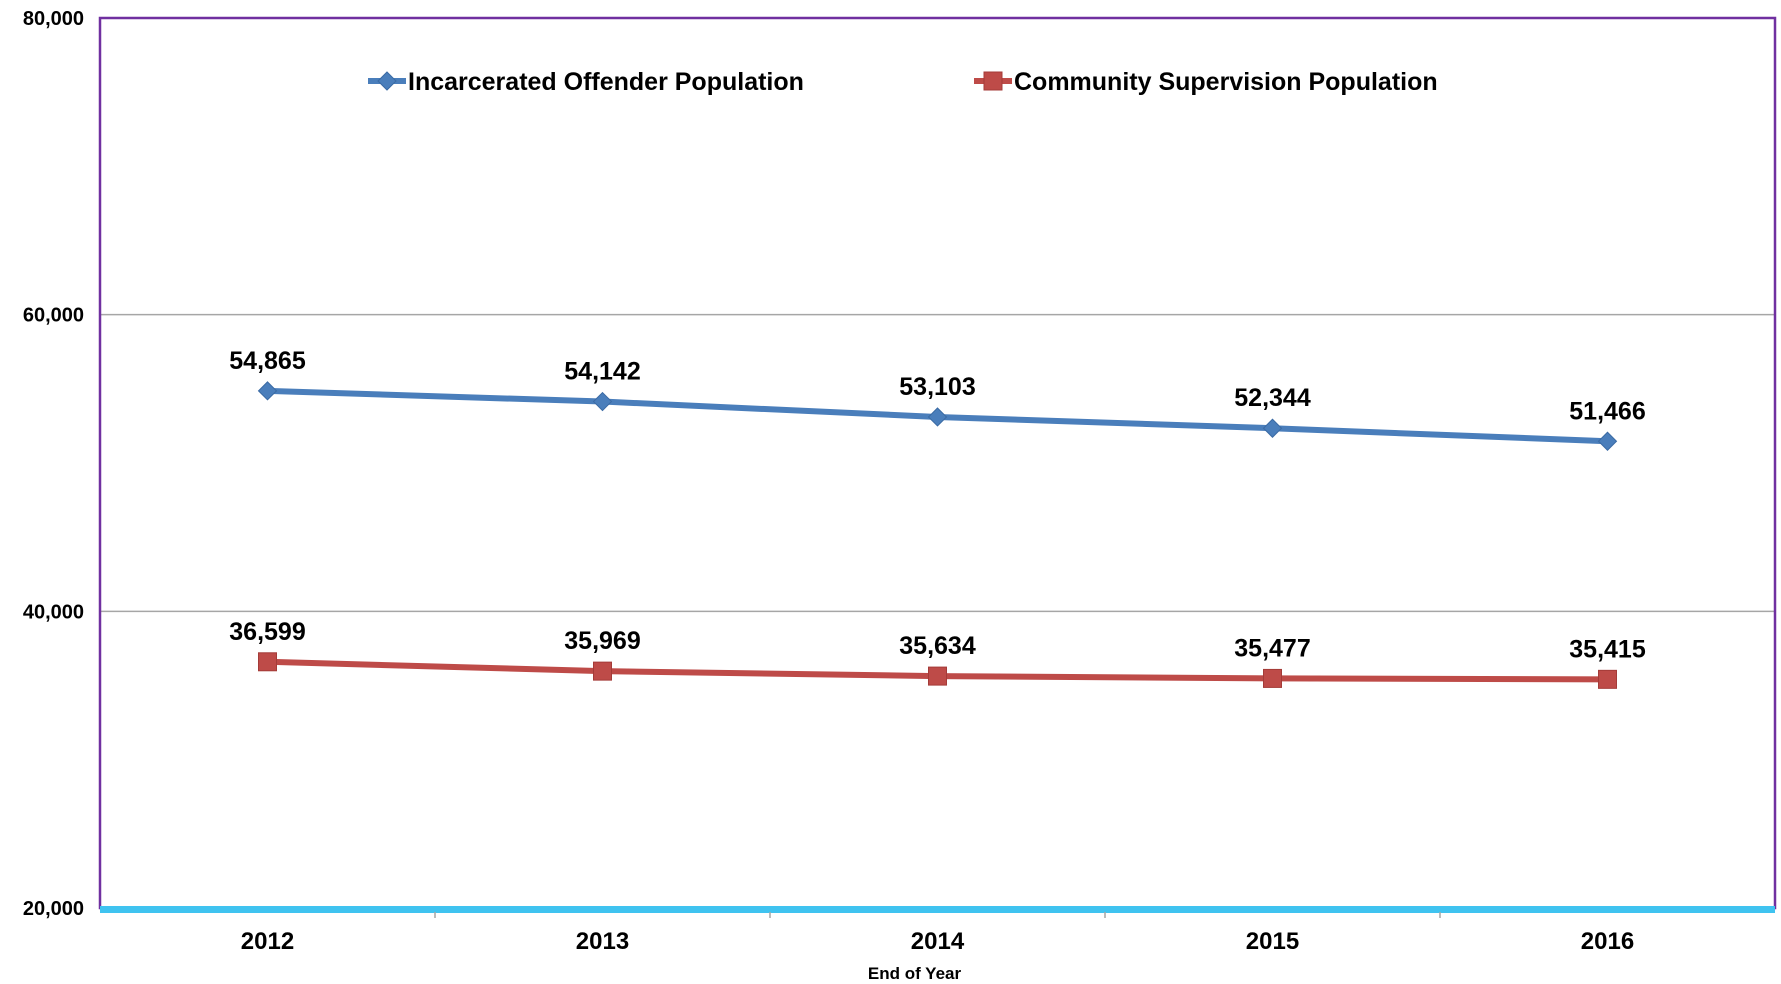  What do you see at coordinates (1607, 411) in the screenshot?
I see `data-label: 51,466` at bounding box center [1607, 411].